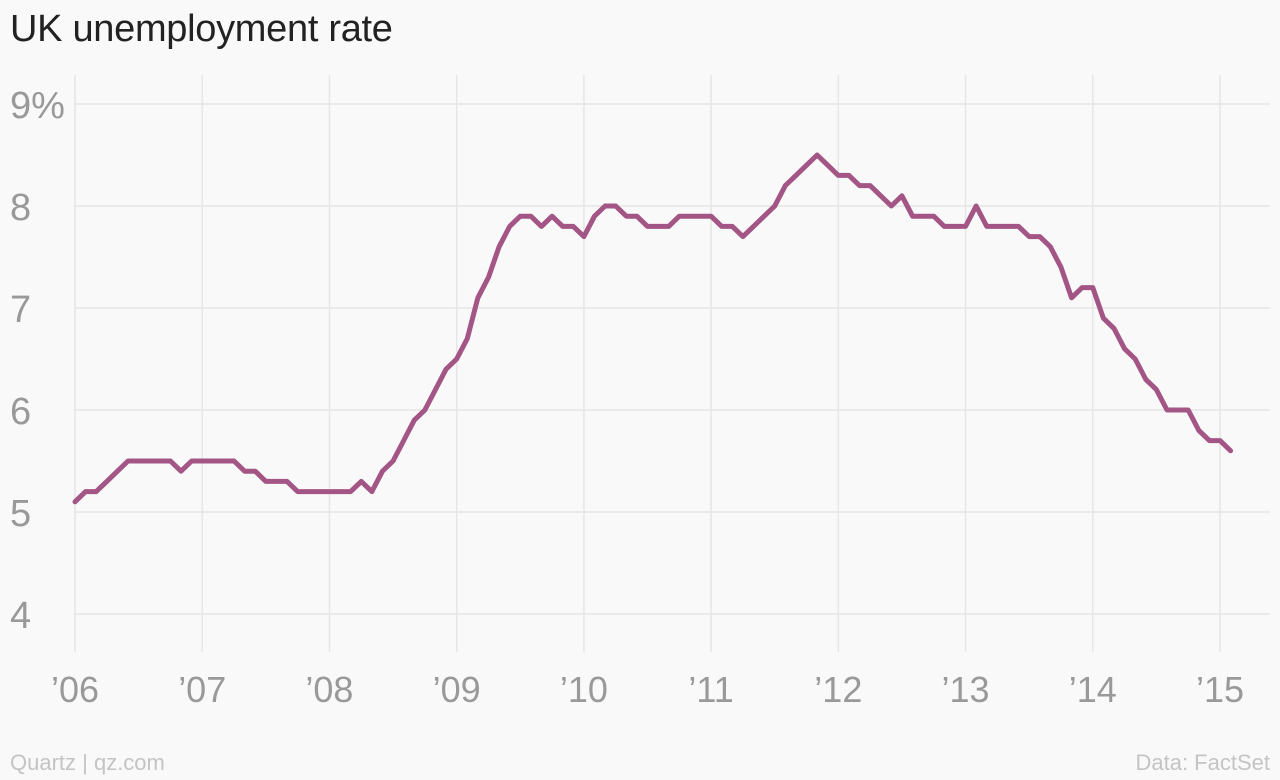 This screenshot has height=780, width=1280. What do you see at coordinates (87, 762) in the screenshot?
I see `footer-credit: Quartz | qz.com` at bounding box center [87, 762].